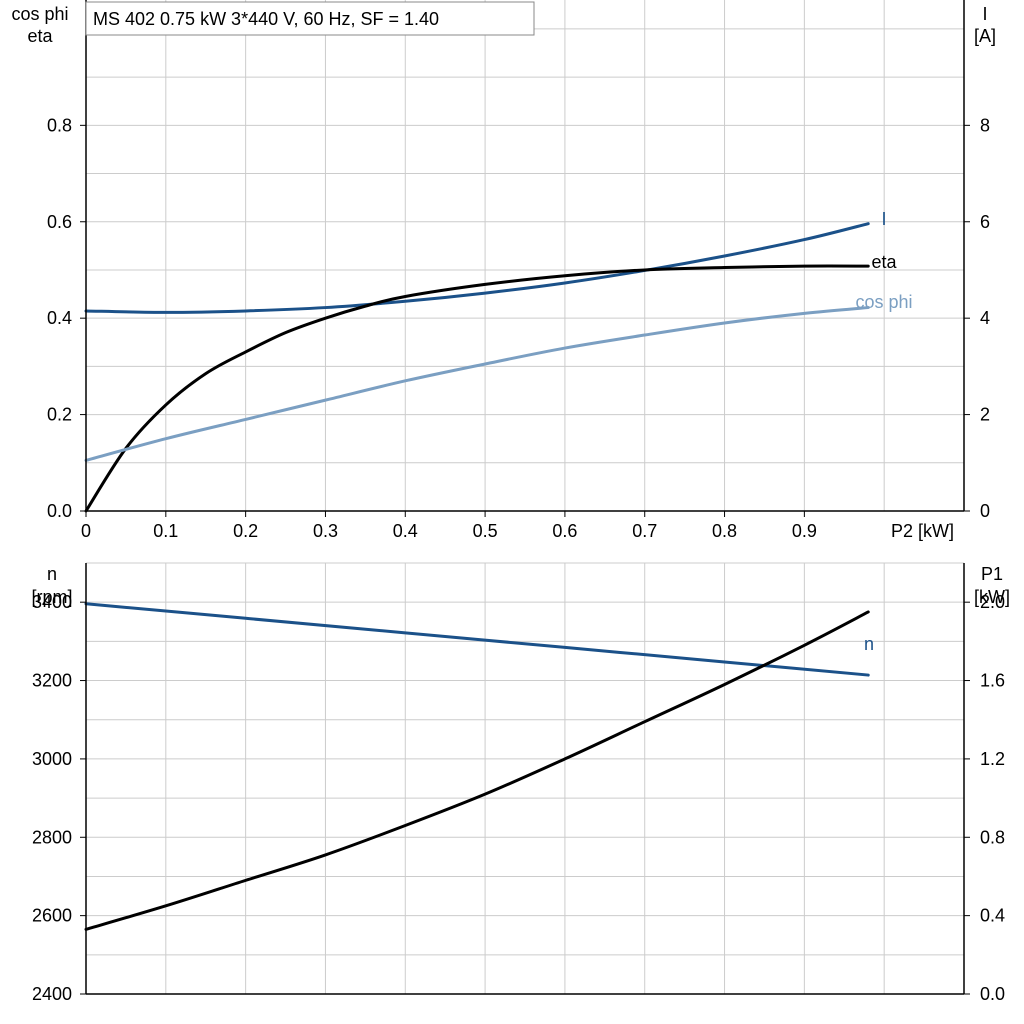 The width and height of the screenshot is (1024, 1024). I want to click on bottom-left-tick-label: 2600, so click(52, 916).